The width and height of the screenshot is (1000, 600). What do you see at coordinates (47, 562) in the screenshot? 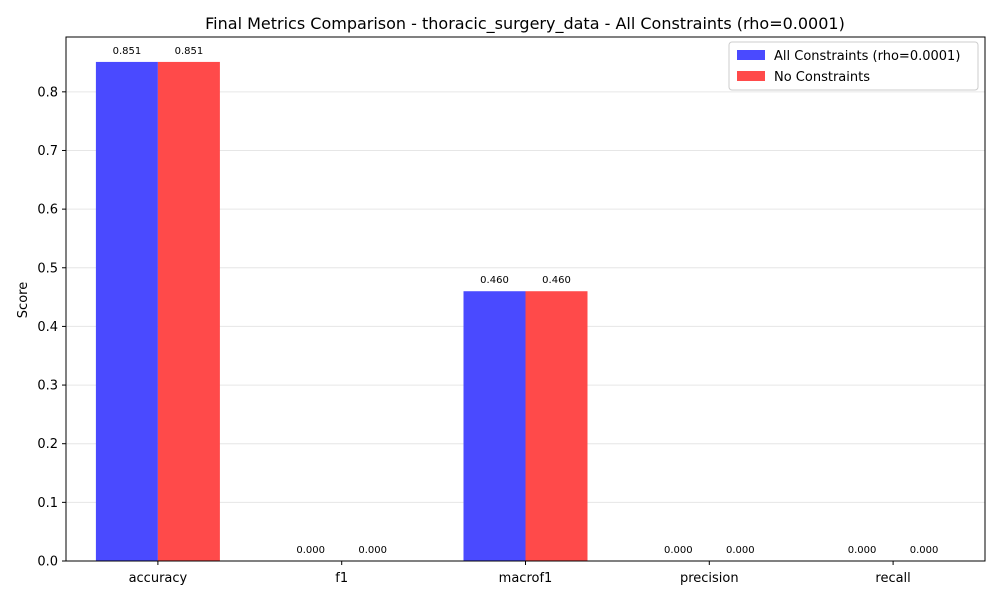
I see `y-tick-label: 0.0` at bounding box center [47, 562].